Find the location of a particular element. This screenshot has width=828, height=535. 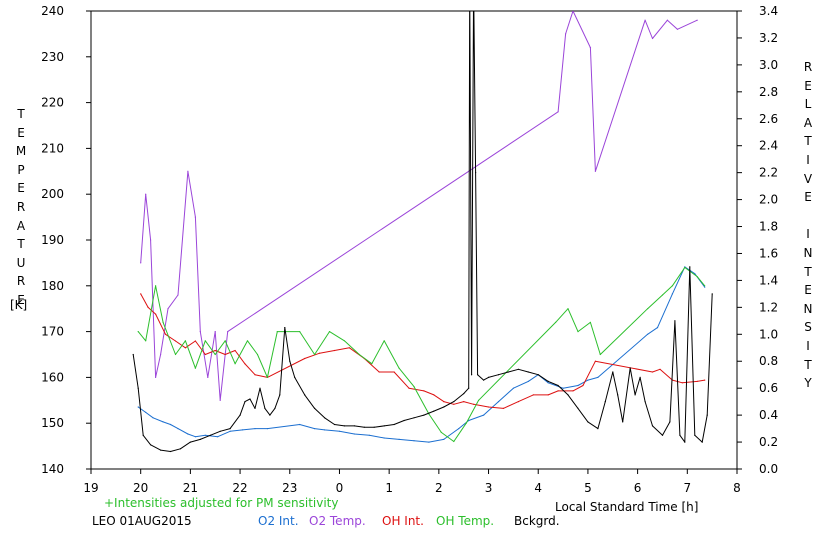

legend-bckgrd: Bckgrd. is located at coordinates (537, 521).